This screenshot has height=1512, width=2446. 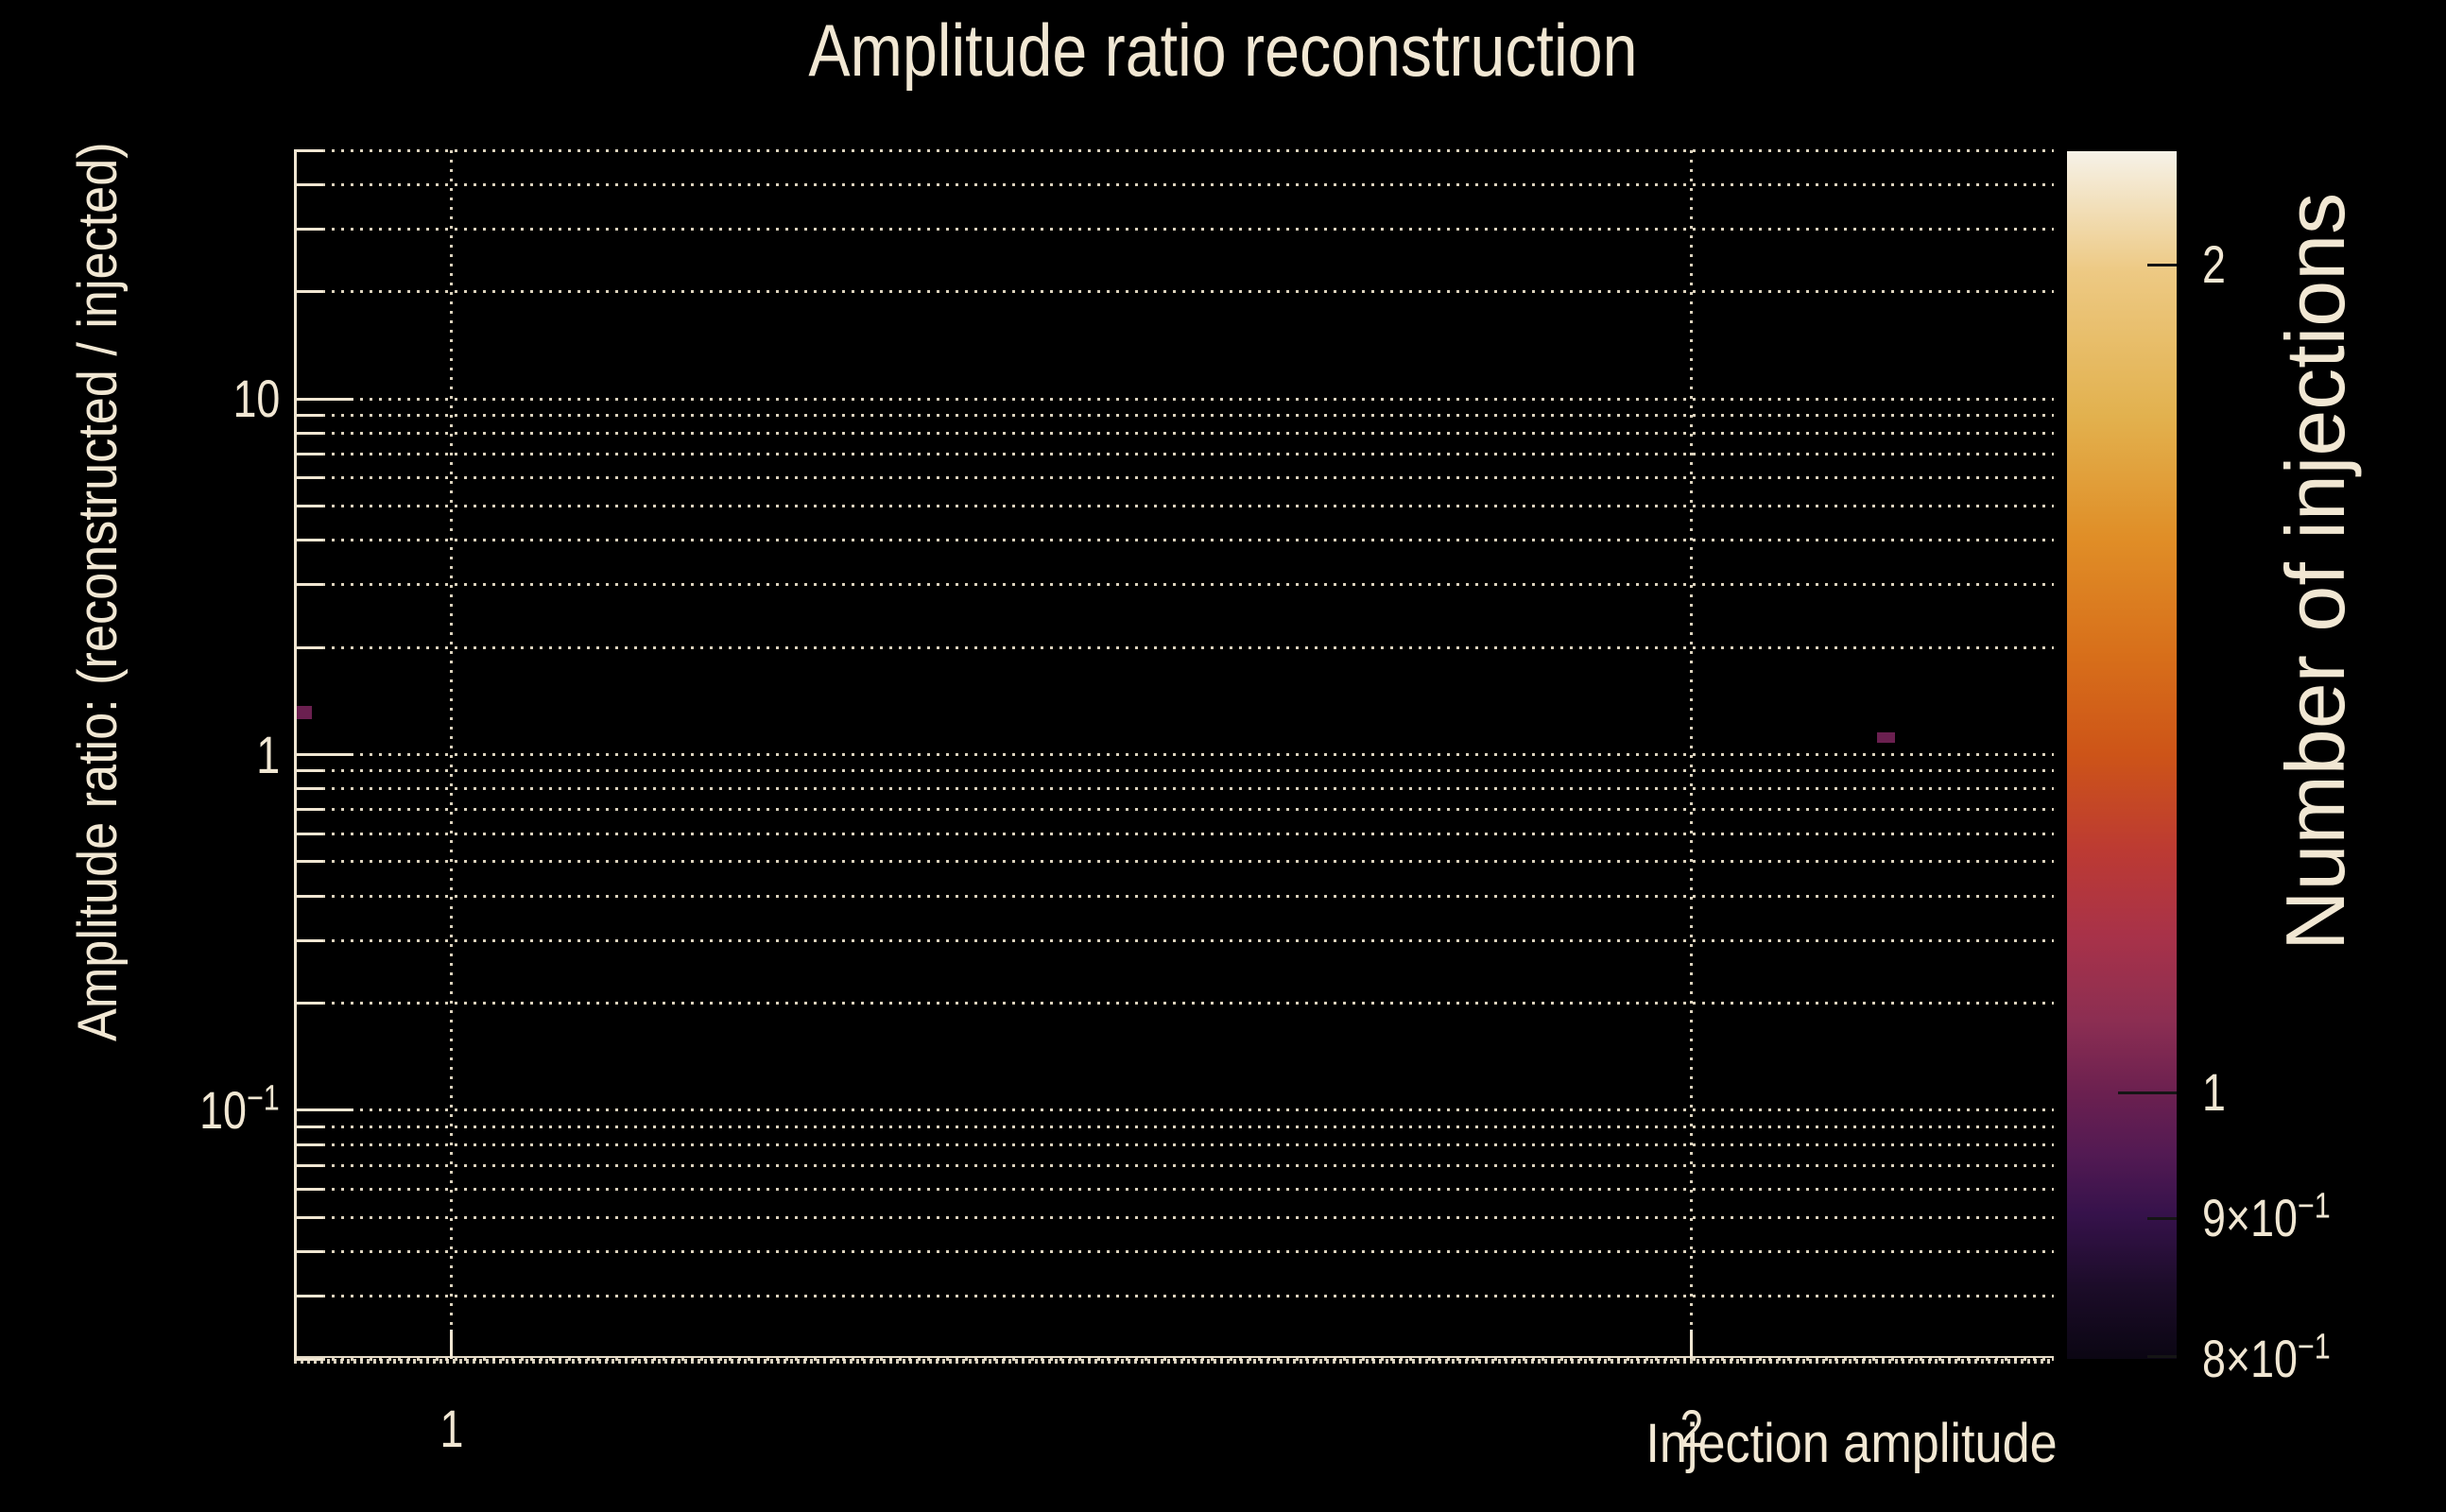 What do you see at coordinates (1691, 1428) in the screenshot?
I see `x-tick-label: 2` at bounding box center [1691, 1428].